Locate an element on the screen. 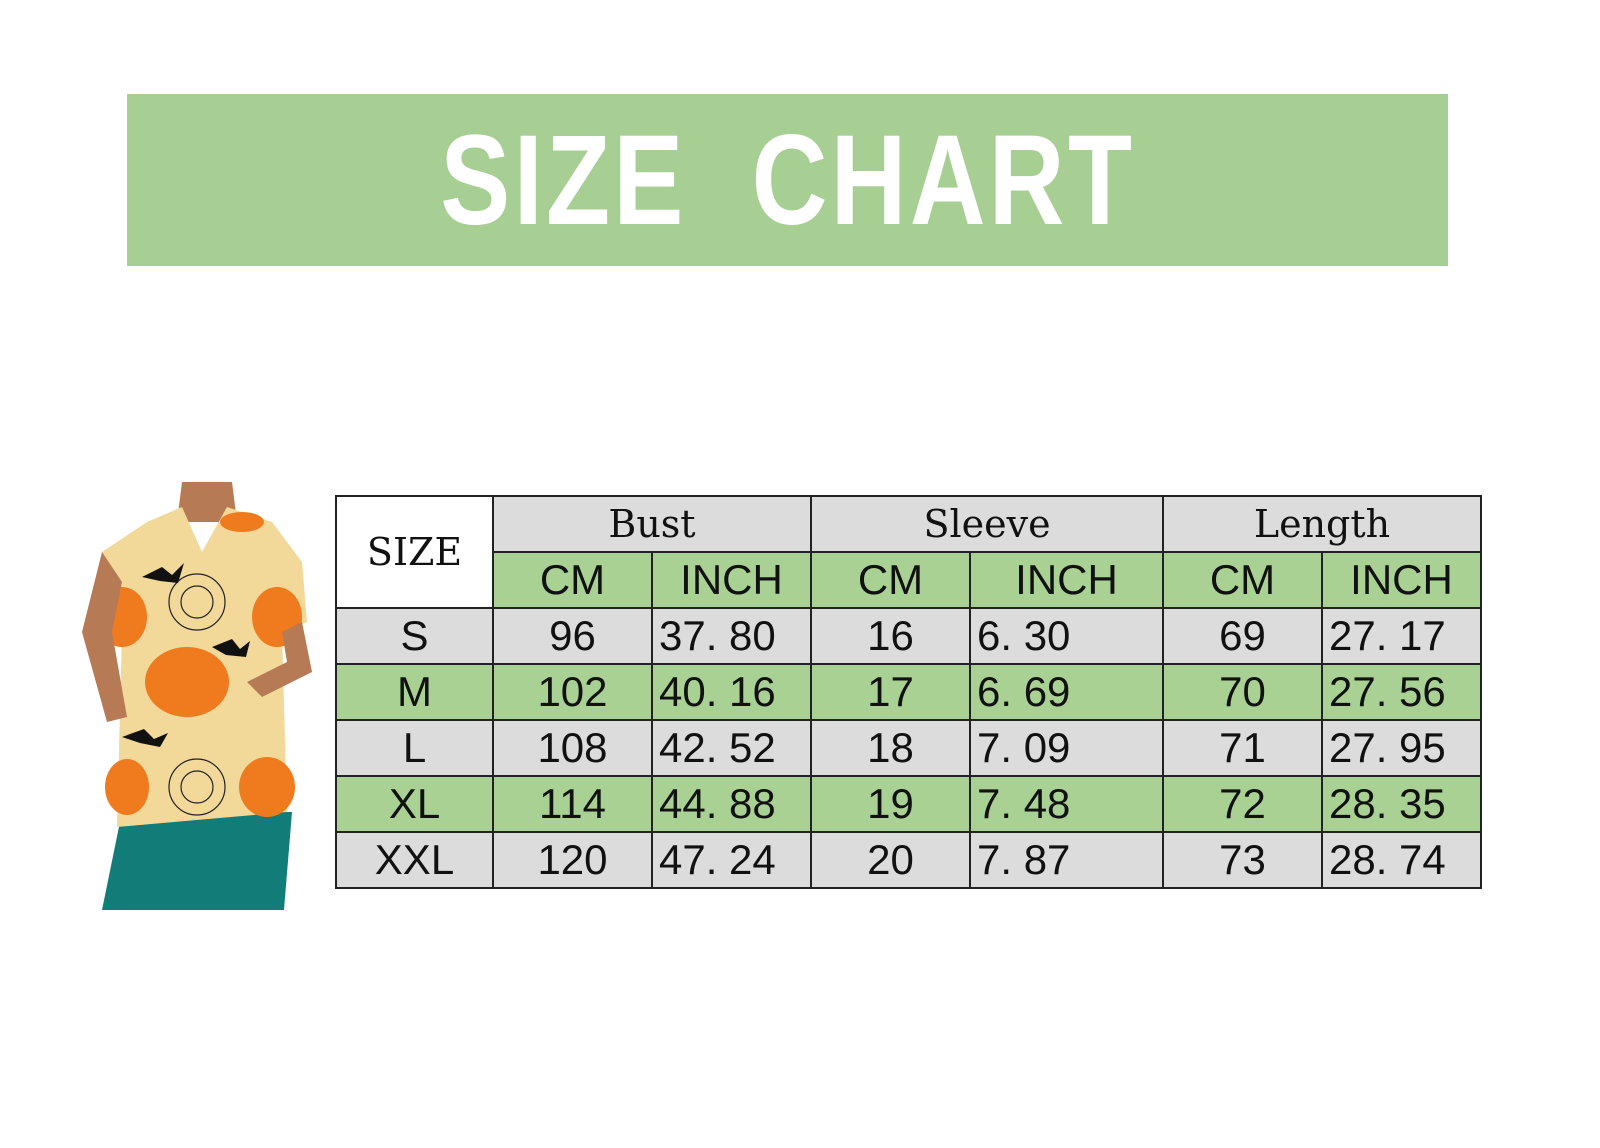  value-cell: 71 is located at coordinates (1242, 748).